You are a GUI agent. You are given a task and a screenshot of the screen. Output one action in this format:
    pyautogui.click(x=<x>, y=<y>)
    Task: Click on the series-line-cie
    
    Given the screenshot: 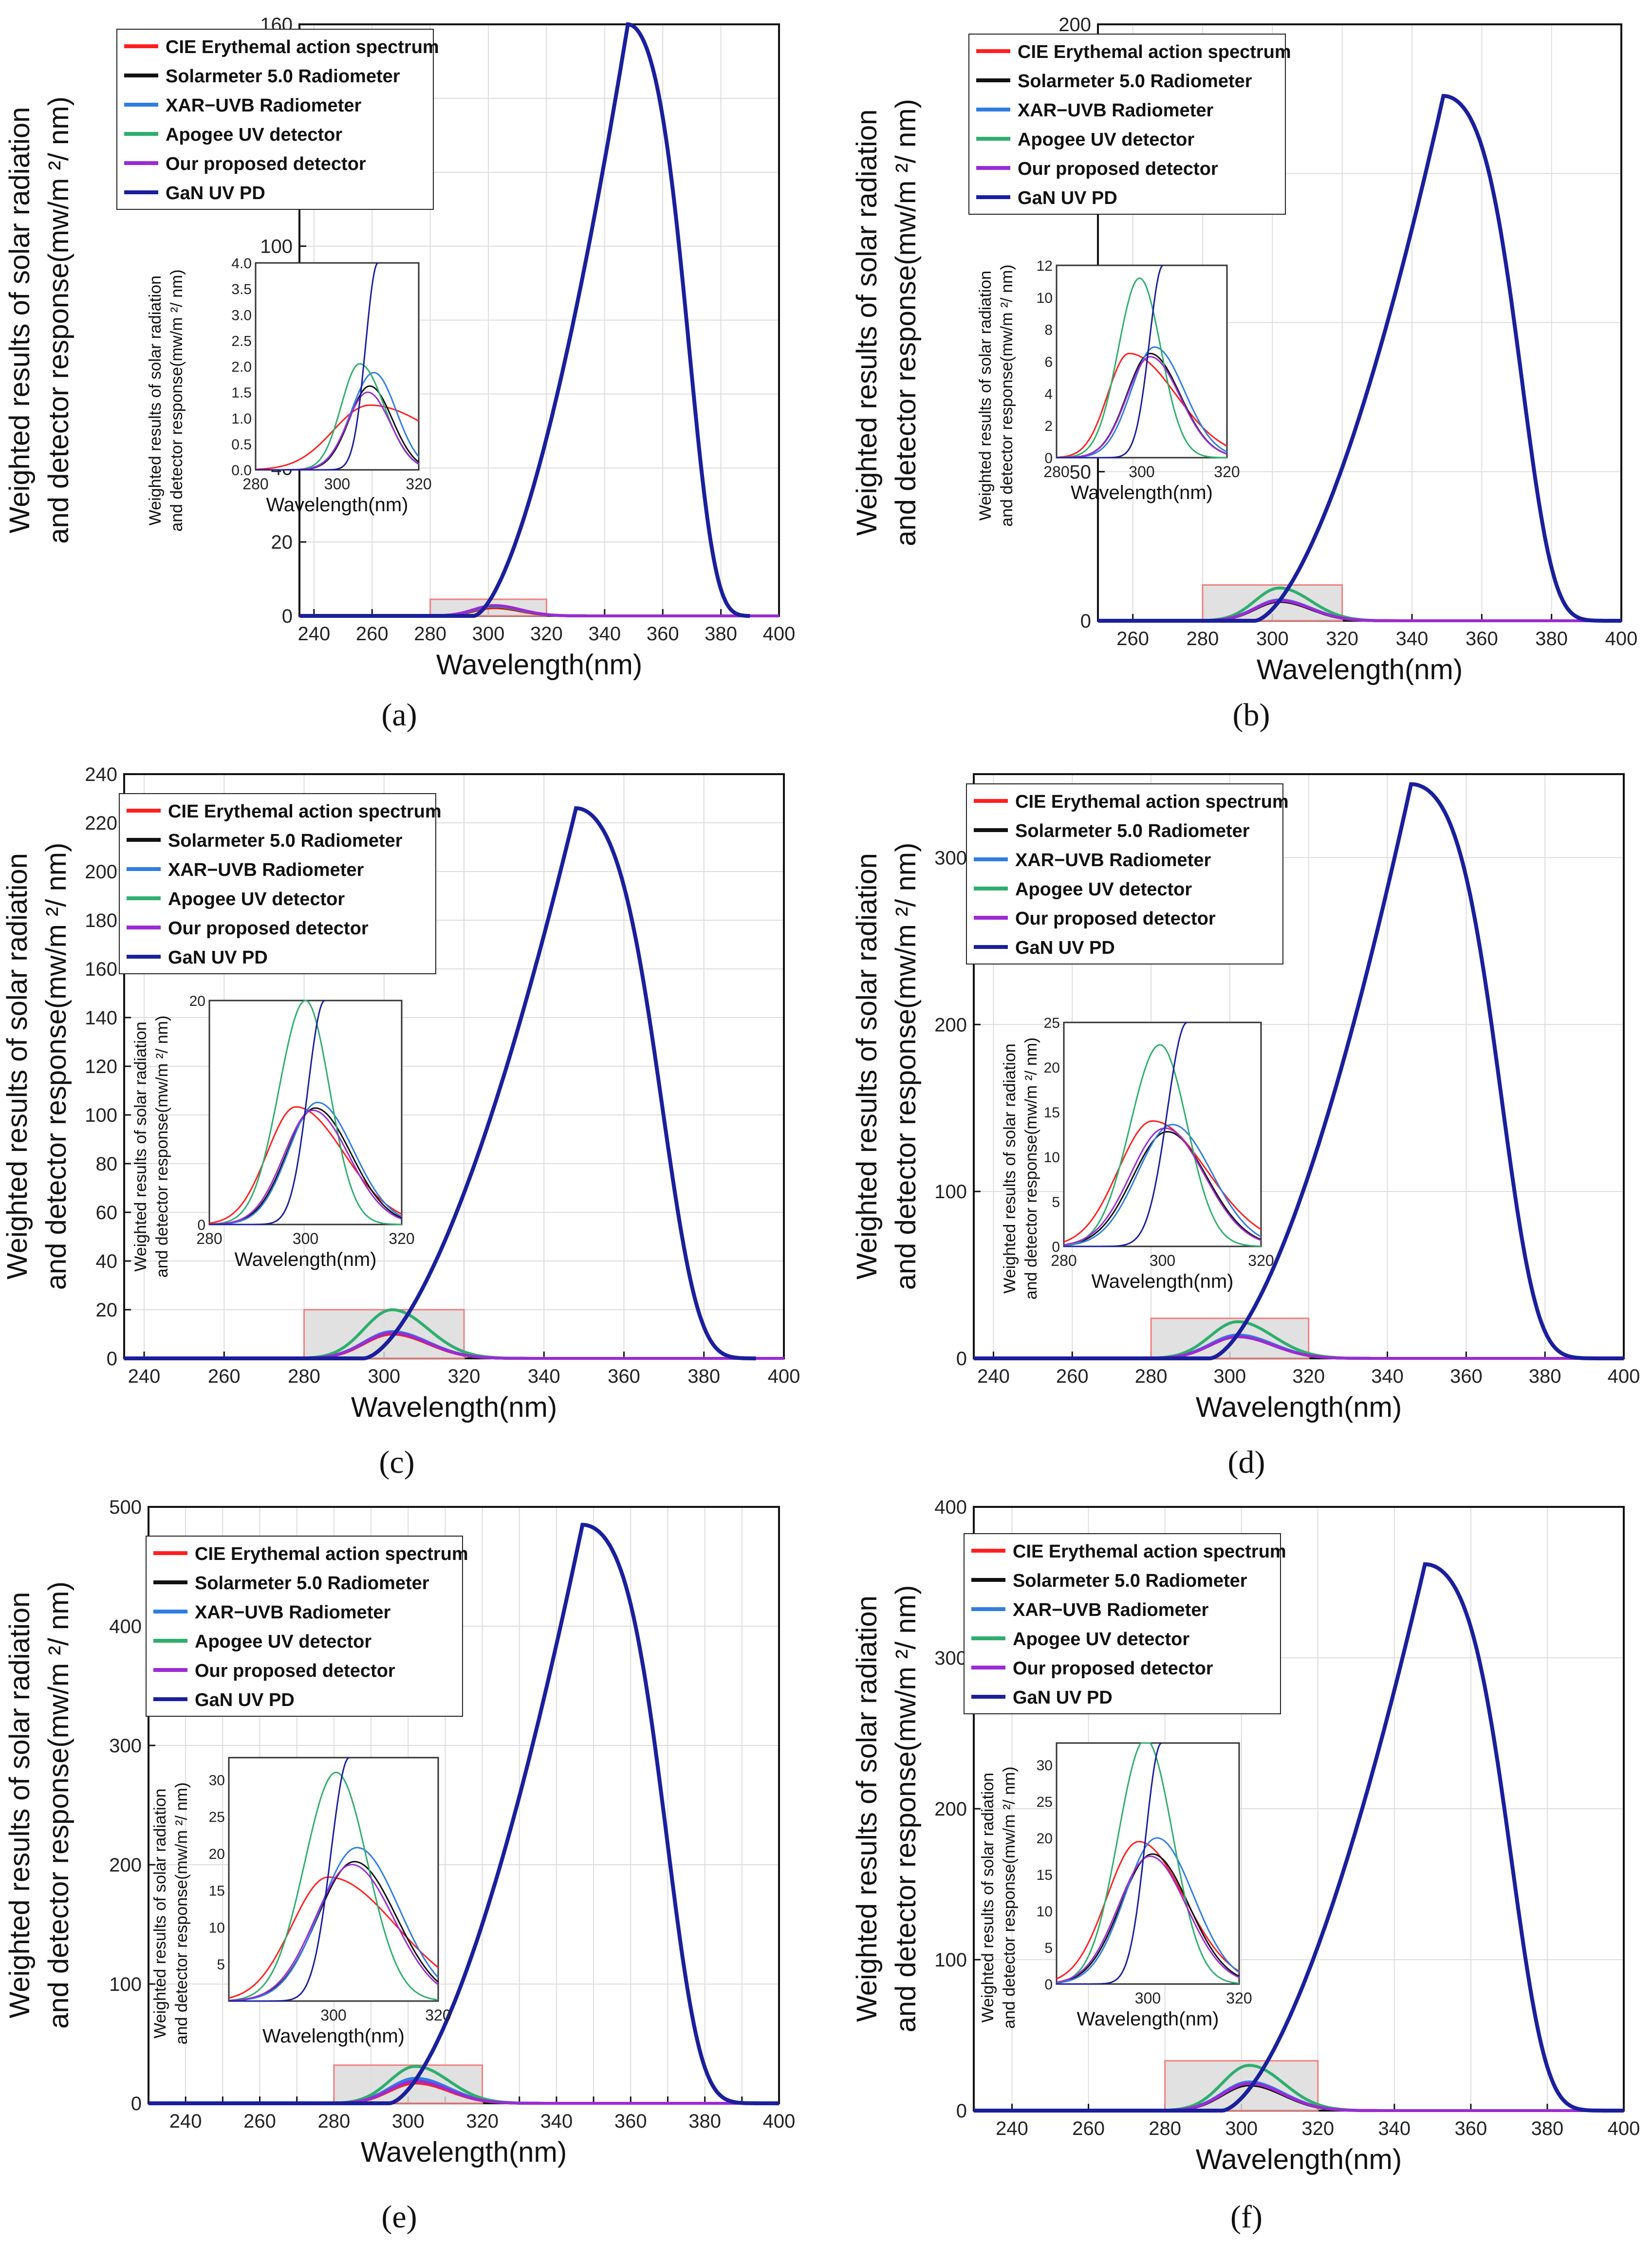 What is the action you would take?
    pyautogui.click(x=1359, y=611)
    